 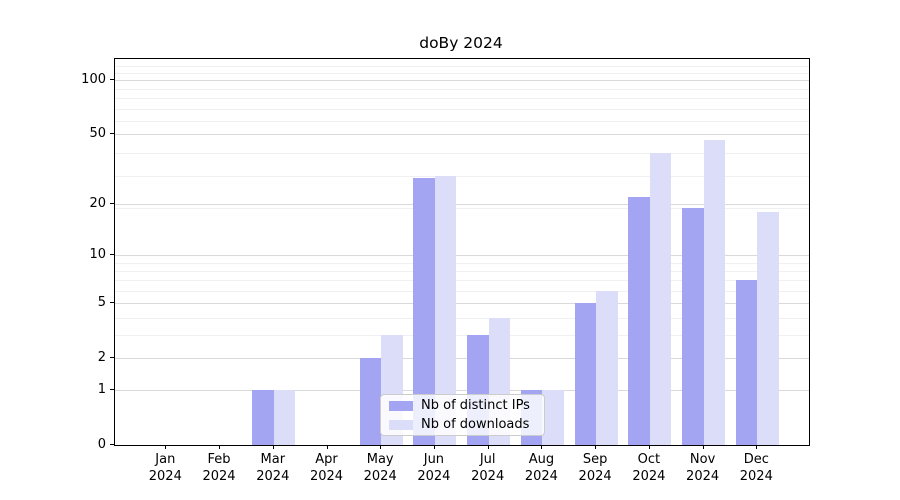 I want to click on legend-item-distinct-ips: Nb of distinct IPs, so click(x=466, y=405).